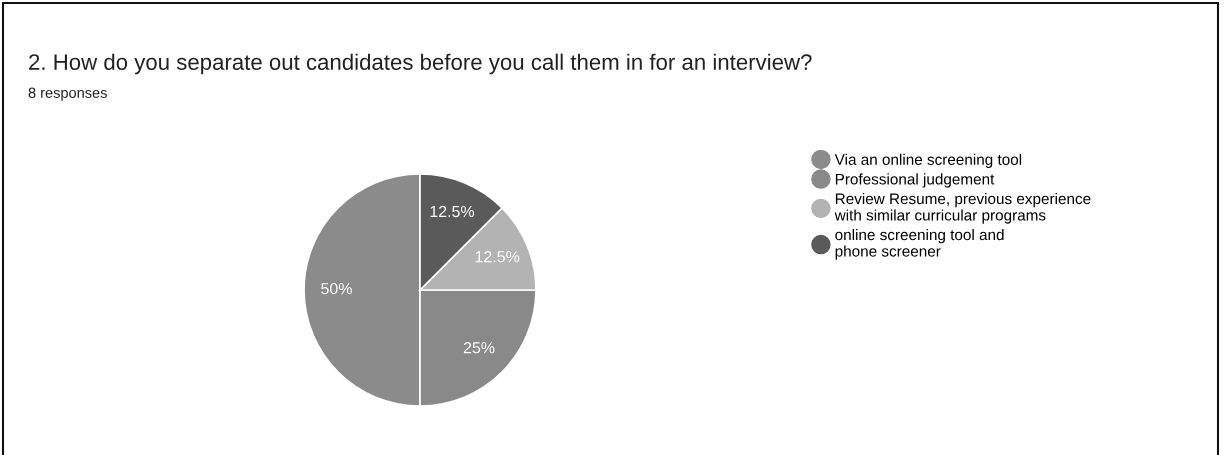 This screenshot has height=455, width=1227. What do you see at coordinates (420, 64) in the screenshot?
I see `chart-title: 2. How do you separate out candidates before you call them in for an interview?` at bounding box center [420, 64].